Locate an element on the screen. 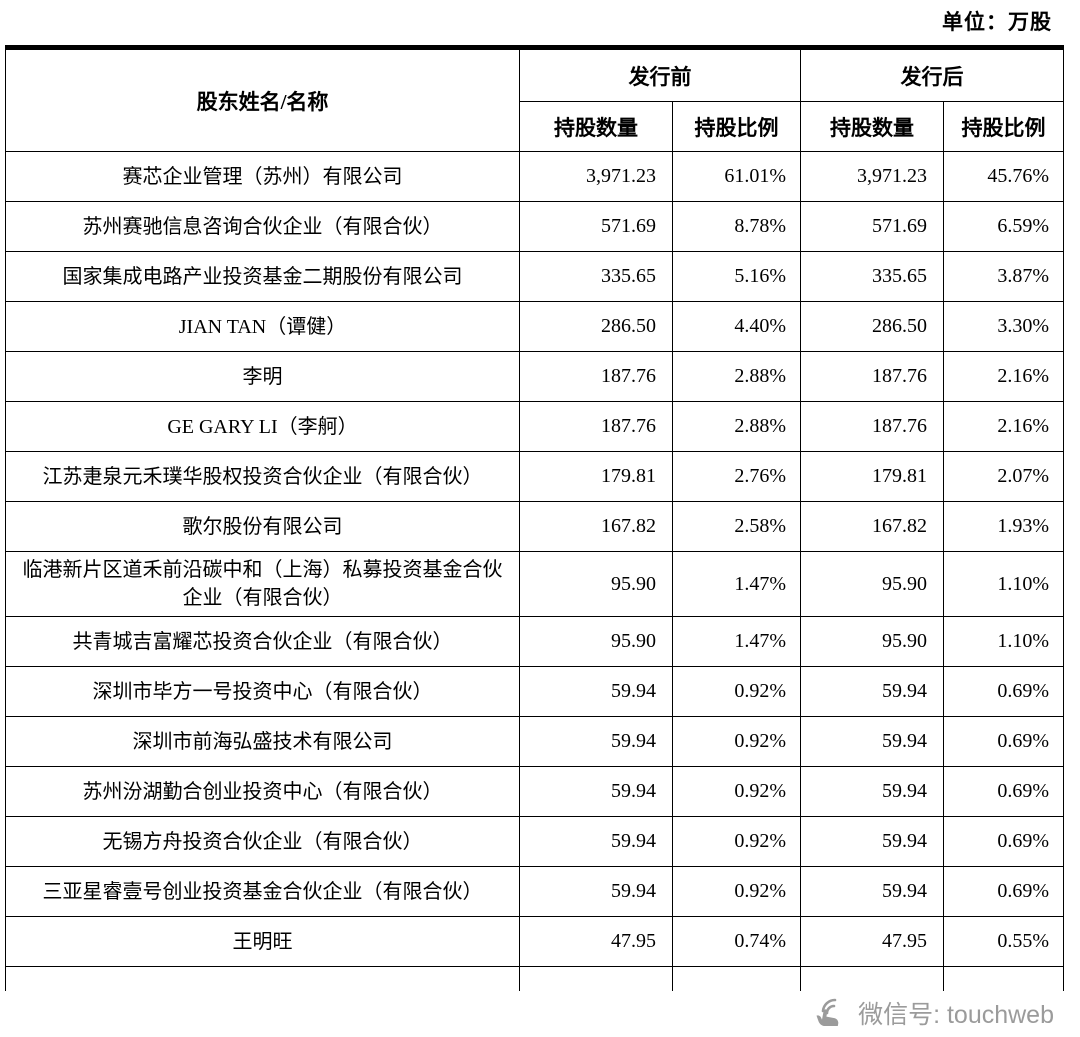 This screenshot has width=1080, height=1037. table-row: JIAN TAN（谭健） 286.50 4.40% 286.50 3.30% is located at coordinates (534, 326).